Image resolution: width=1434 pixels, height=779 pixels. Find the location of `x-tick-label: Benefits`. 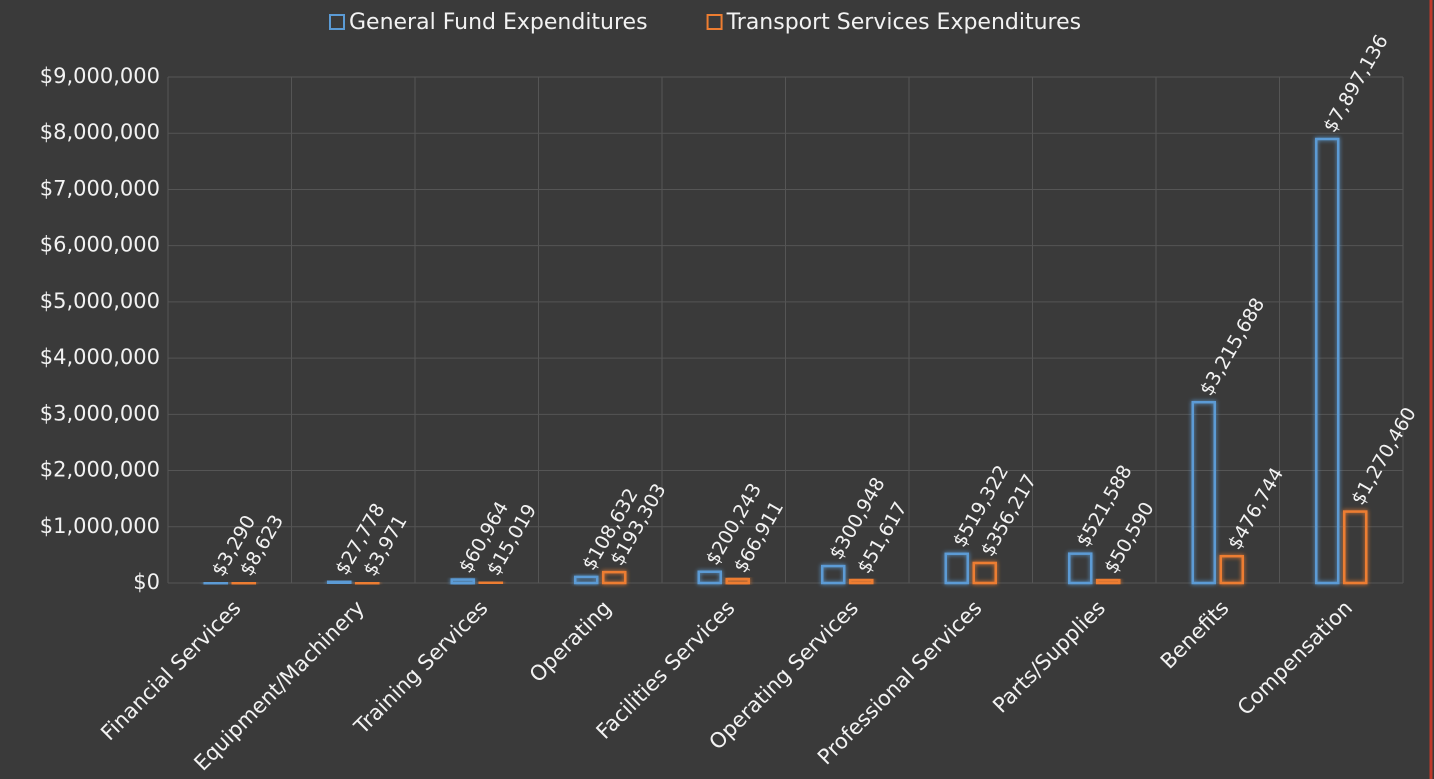

x-tick-label: Benefits is located at coordinates (1195, 635).